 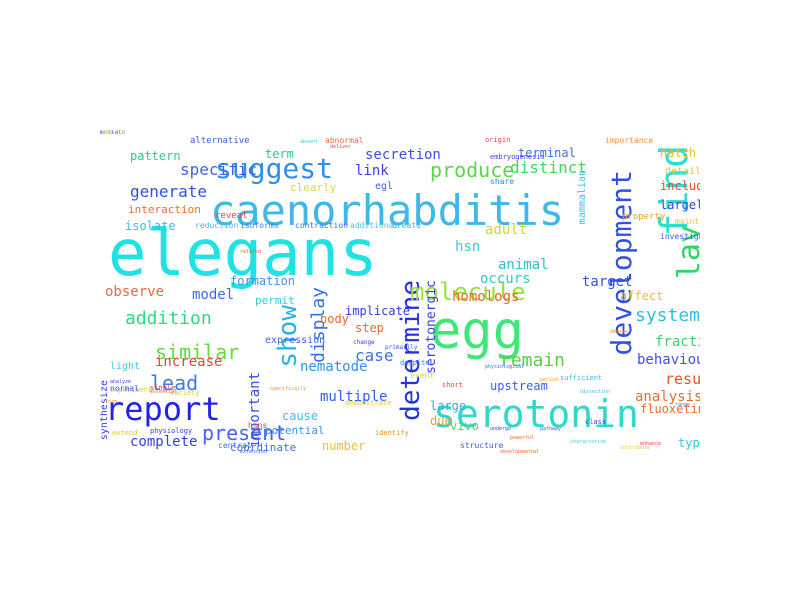 What do you see at coordinates (185, 393) in the screenshot?
I see `word: variety` at bounding box center [185, 393].